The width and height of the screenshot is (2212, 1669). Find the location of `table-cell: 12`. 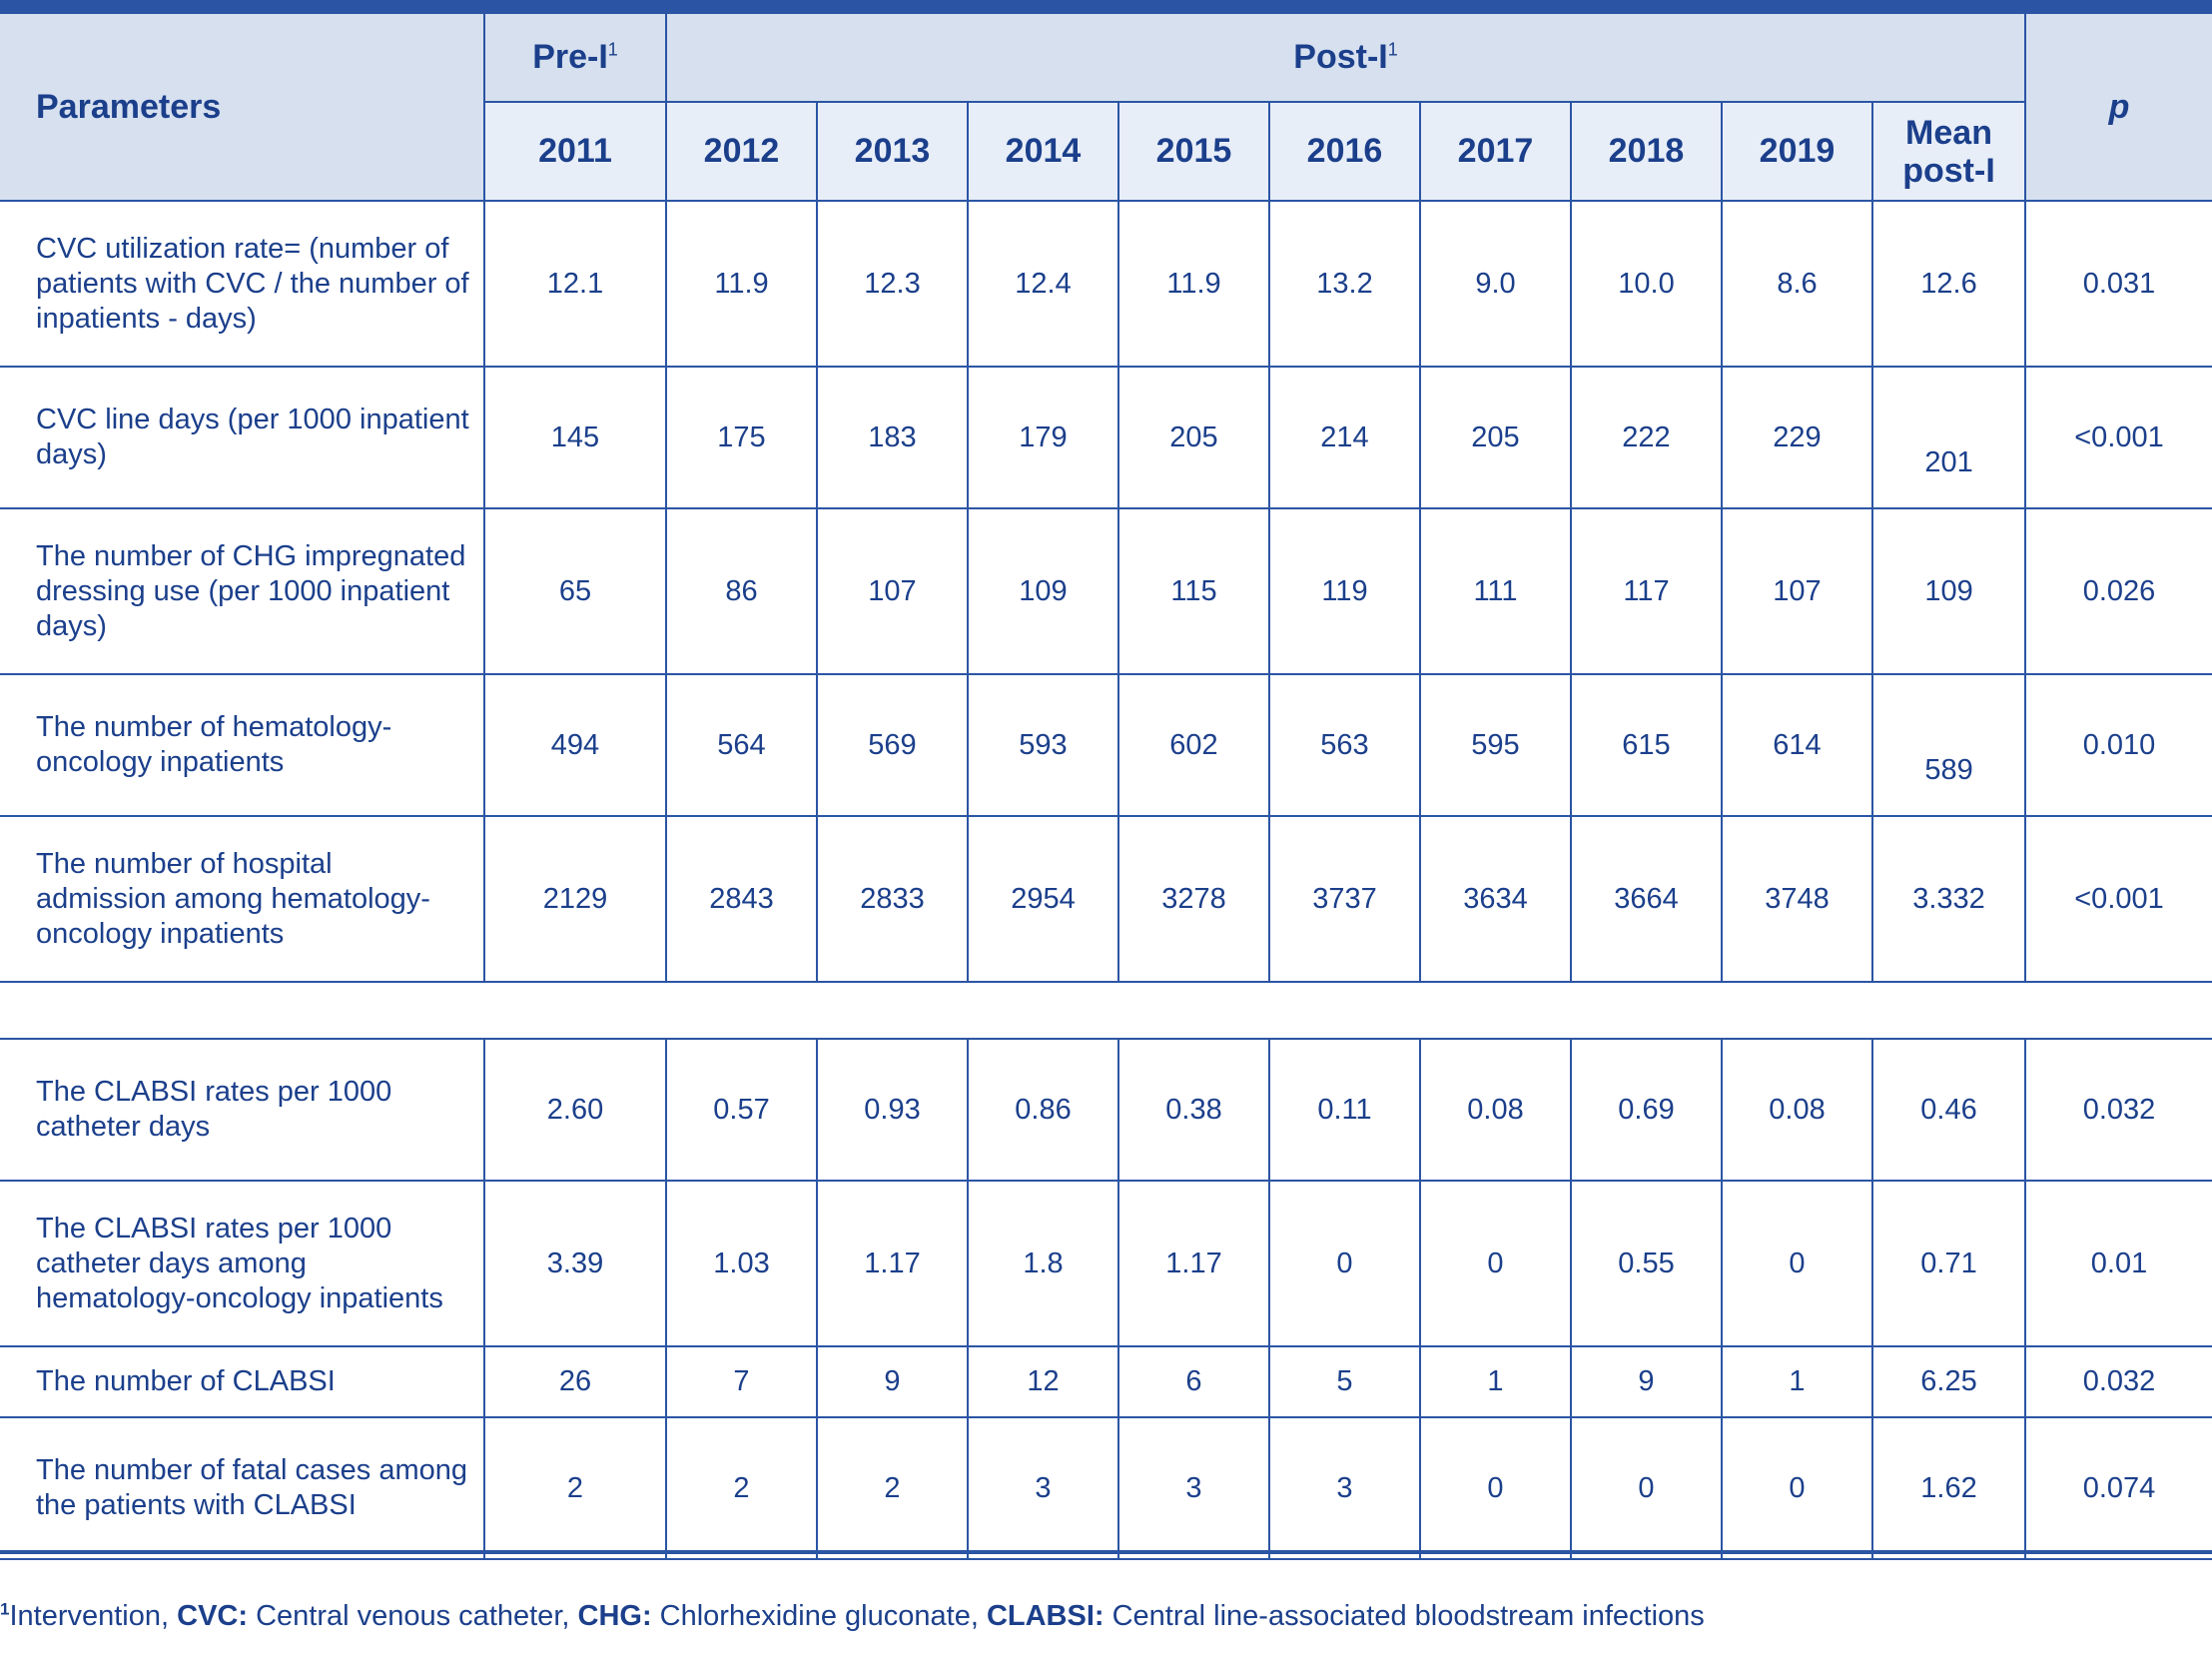

table-cell: 12 is located at coordinates (1043, 1381).